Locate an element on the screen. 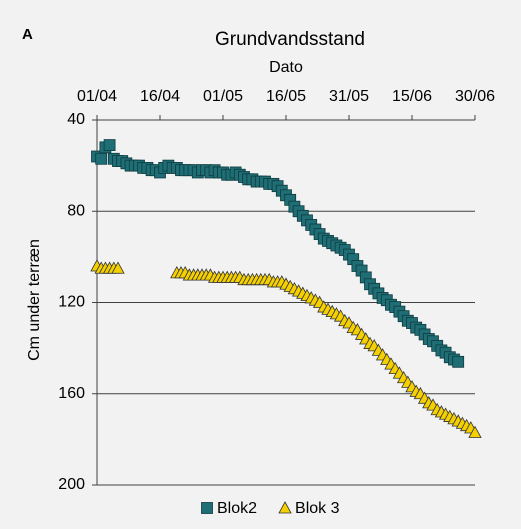 The image size is (521, 529). y-tick-label: 40 is located at coordinates (76, 119).